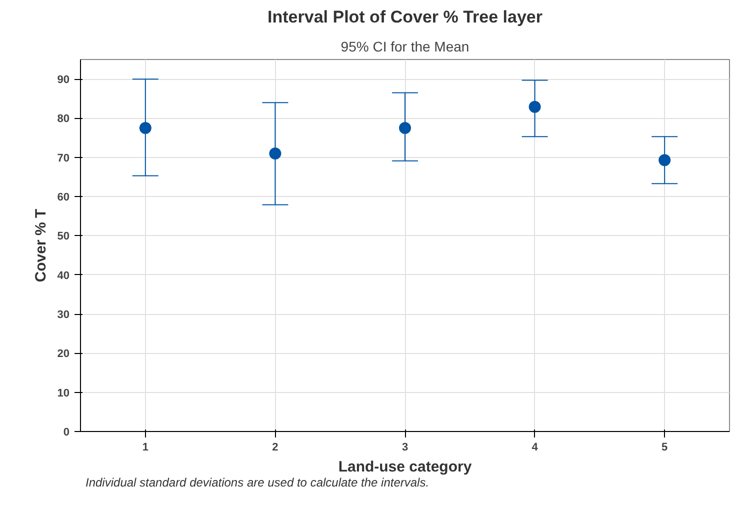 This screenshot has width=754, height=506. What do you see at coordinates (63, 198) in the screenshot?
I see `y-tick-label: 60` at bounding box center [63, 198].